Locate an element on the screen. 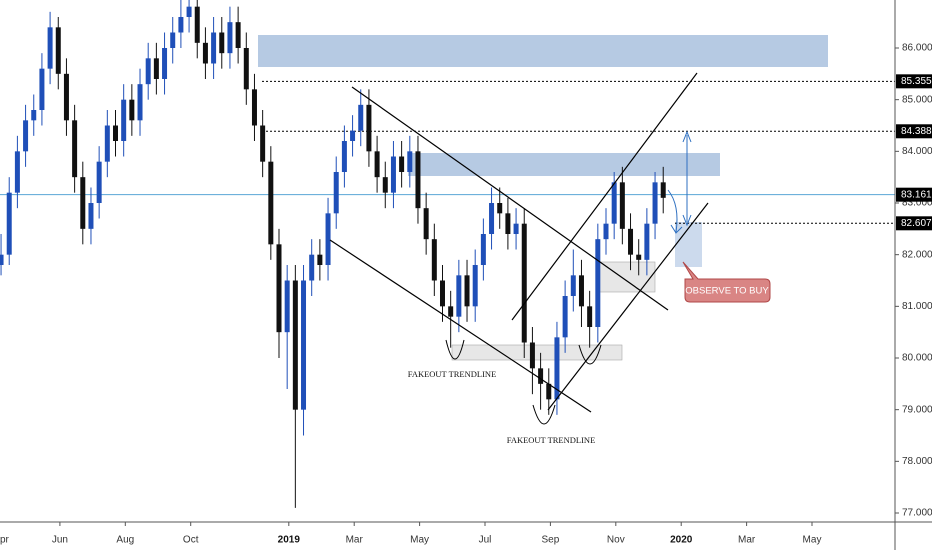  x-tick-label: Aug is located at coordinates (125, 540).